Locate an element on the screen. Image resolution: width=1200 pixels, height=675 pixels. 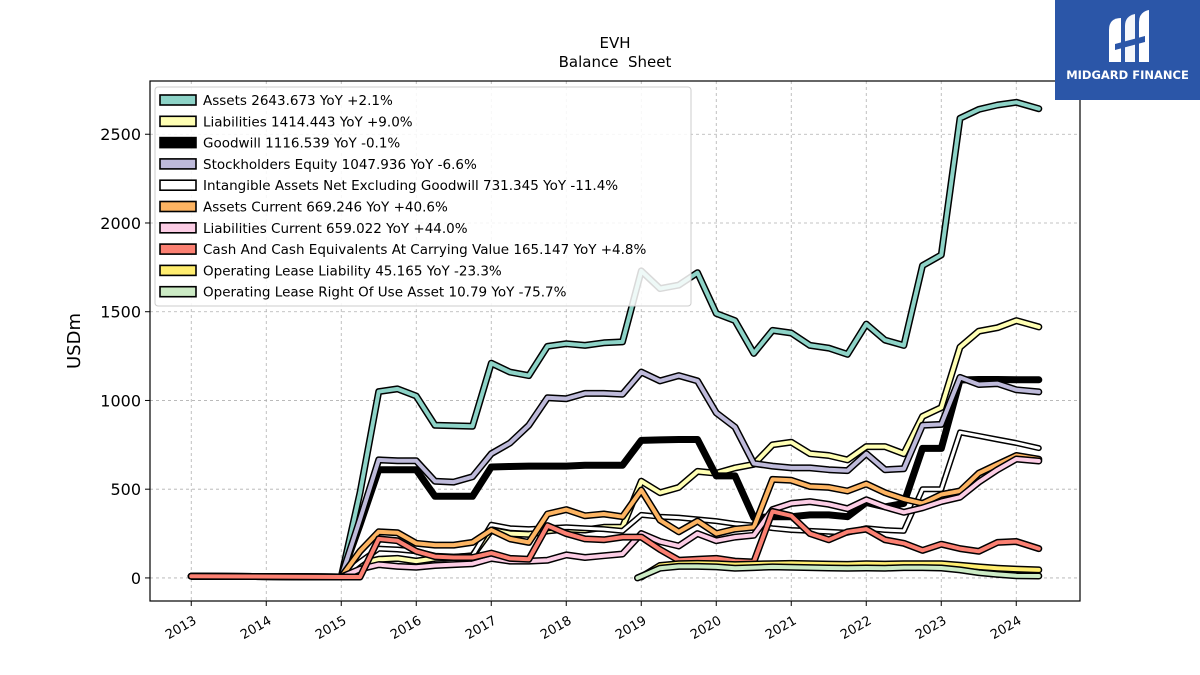
midgard-logo-icon is located at coordinates (1129, 36).